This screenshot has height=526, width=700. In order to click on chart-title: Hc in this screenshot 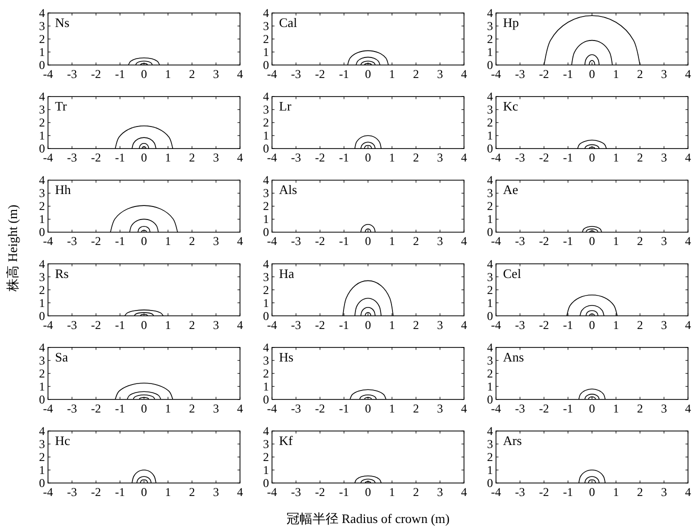, I will do `click(62, 440)`.